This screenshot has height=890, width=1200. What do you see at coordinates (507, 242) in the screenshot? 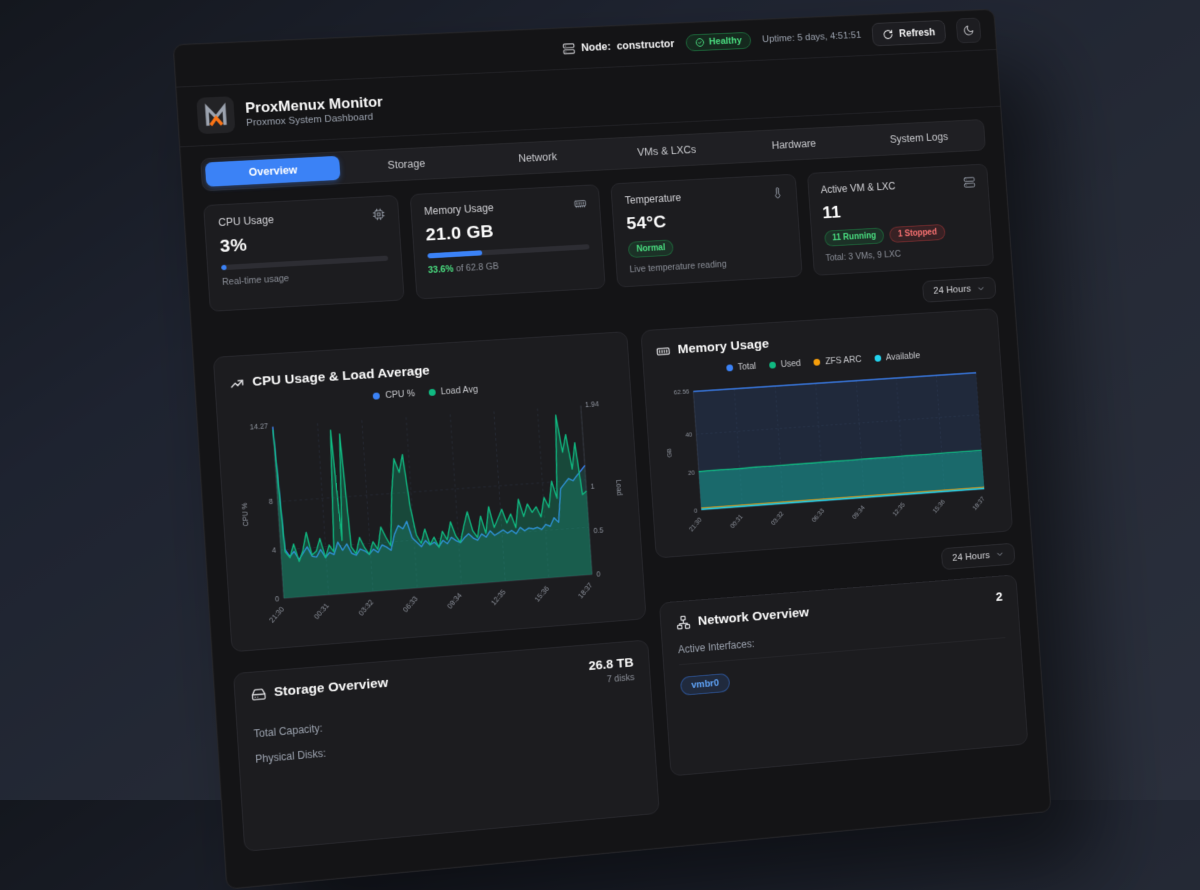
I see `memory-usage-card: Memory Usage 21.0 GB 33.6% of 62.8 GB` at bounding box center [507, 242].